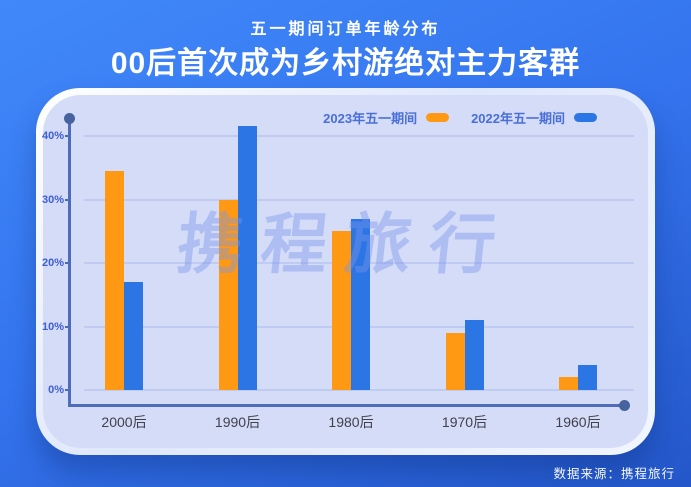  Describe the element at coordinates (578, 422) in the screenshot. I see `x-axis-category-label: 1960后` at that location.